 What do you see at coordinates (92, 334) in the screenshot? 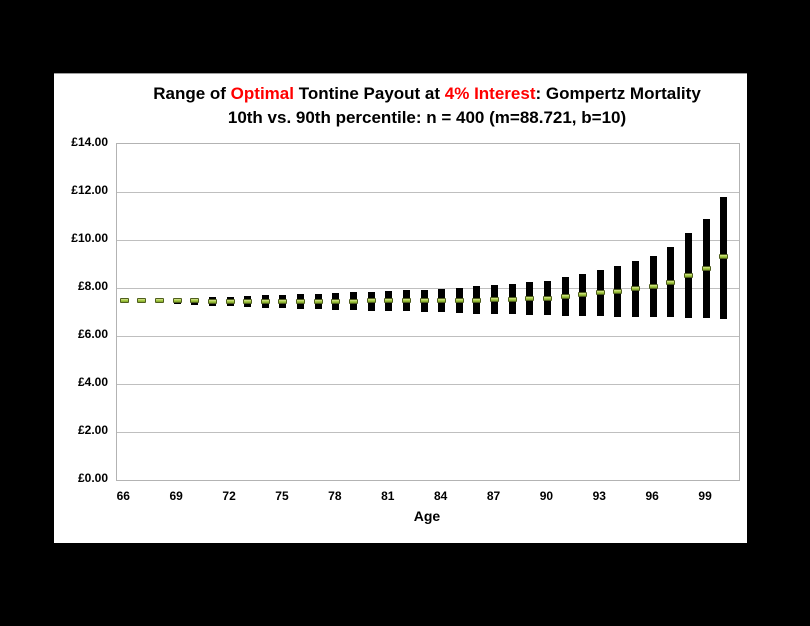
I see `y-tick-label: £6.00` at bounding box center [92, 334].